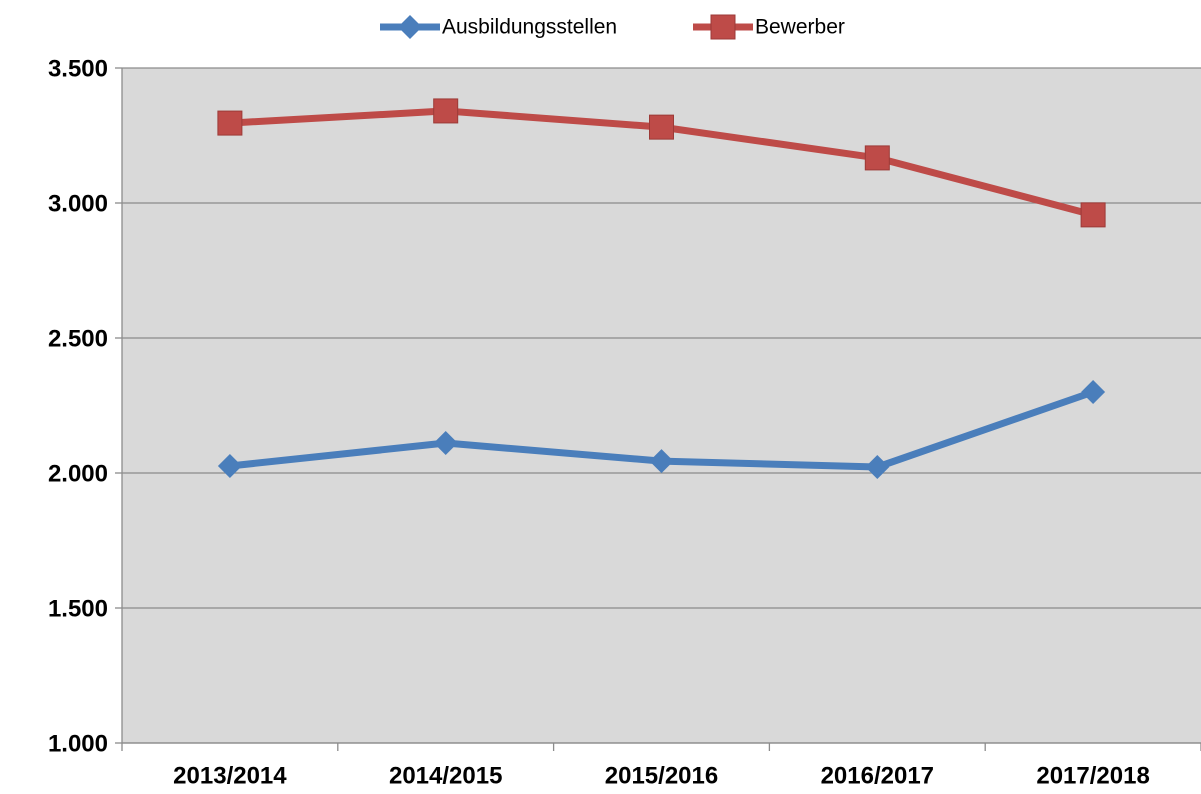 The image size is (1201, 794). What do you see at coordinates (78, 68) in the screenshot?
I see `y-tick-label: 3.500` at bounding box center [78, 68].